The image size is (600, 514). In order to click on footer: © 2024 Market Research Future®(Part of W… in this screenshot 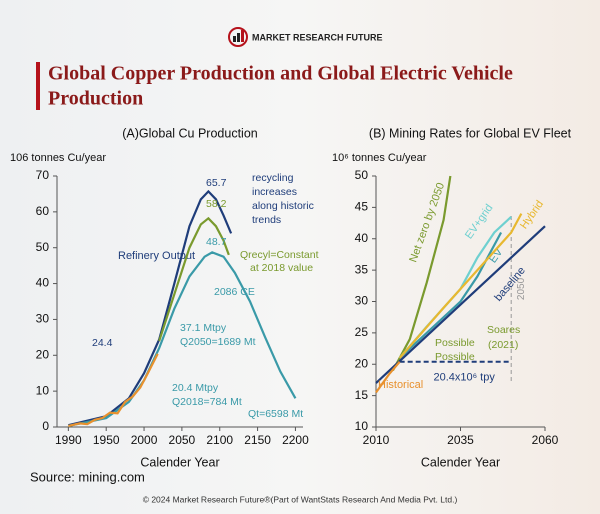, I will do `click(300, 499)`.